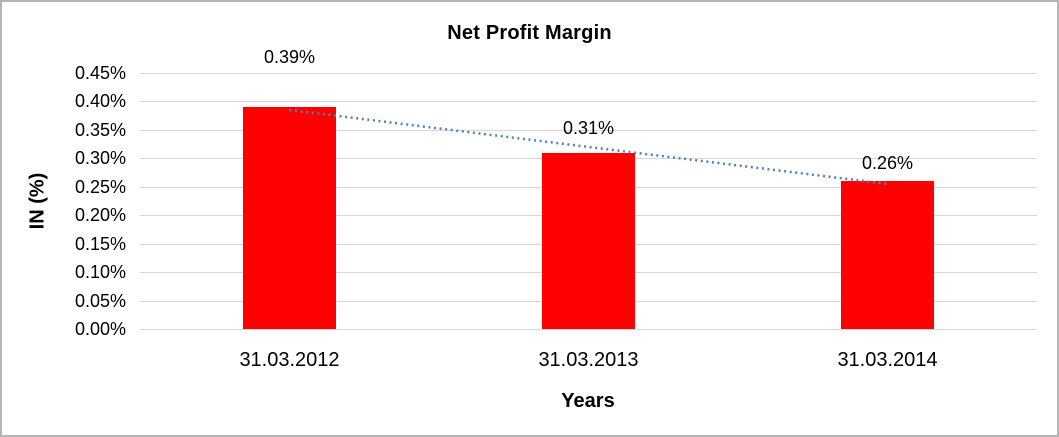 The image size is (1059, 437). What do you see at coordinates (529, 33) in the screenshot?
I see `chart-title: Net Profit Margin` at bounding box center [529, 33].